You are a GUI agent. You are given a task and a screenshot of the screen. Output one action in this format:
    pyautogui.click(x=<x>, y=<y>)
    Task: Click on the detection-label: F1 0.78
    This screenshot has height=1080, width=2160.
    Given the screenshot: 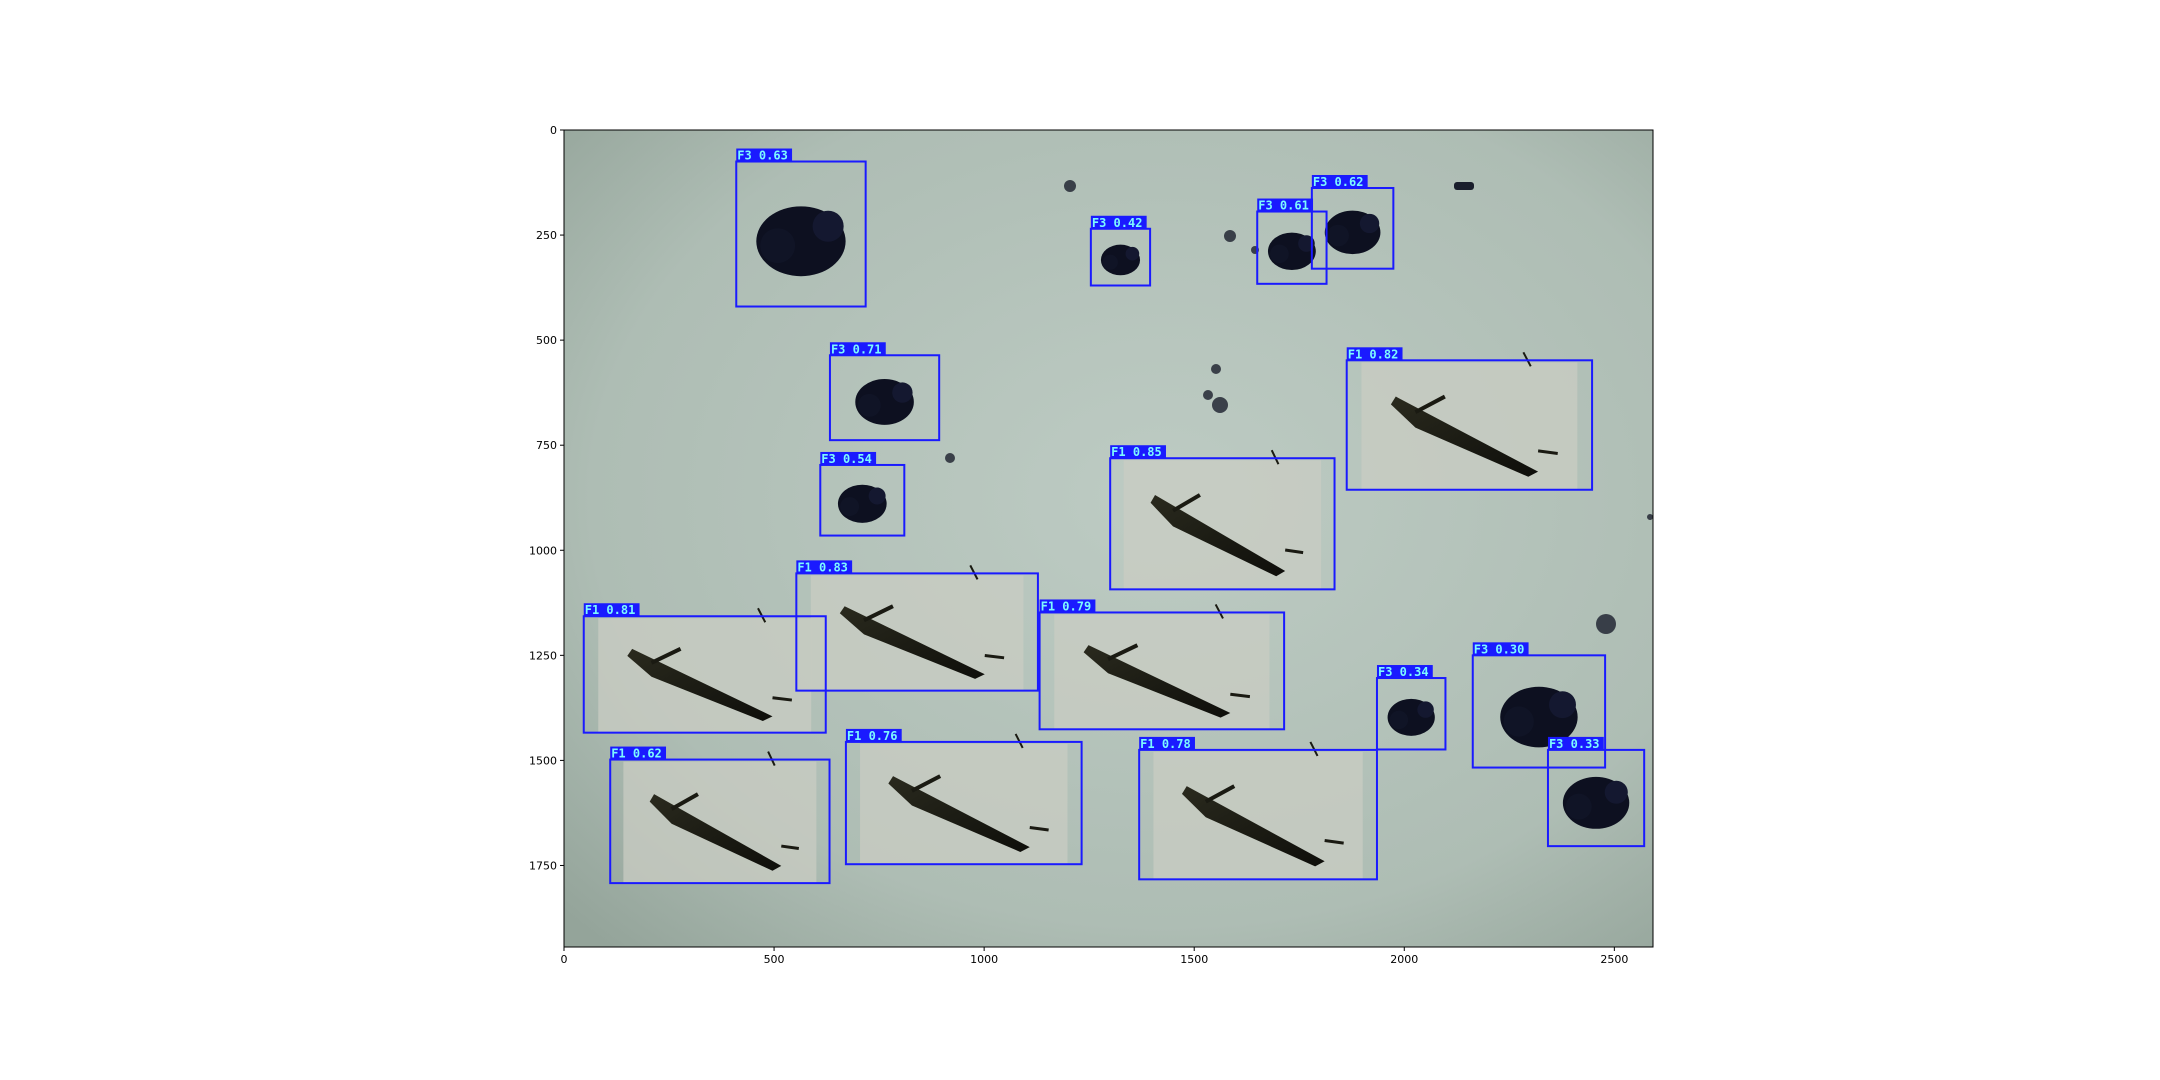 What is the action you would take?
    pyautogui.click(x=1165, y=744)
    